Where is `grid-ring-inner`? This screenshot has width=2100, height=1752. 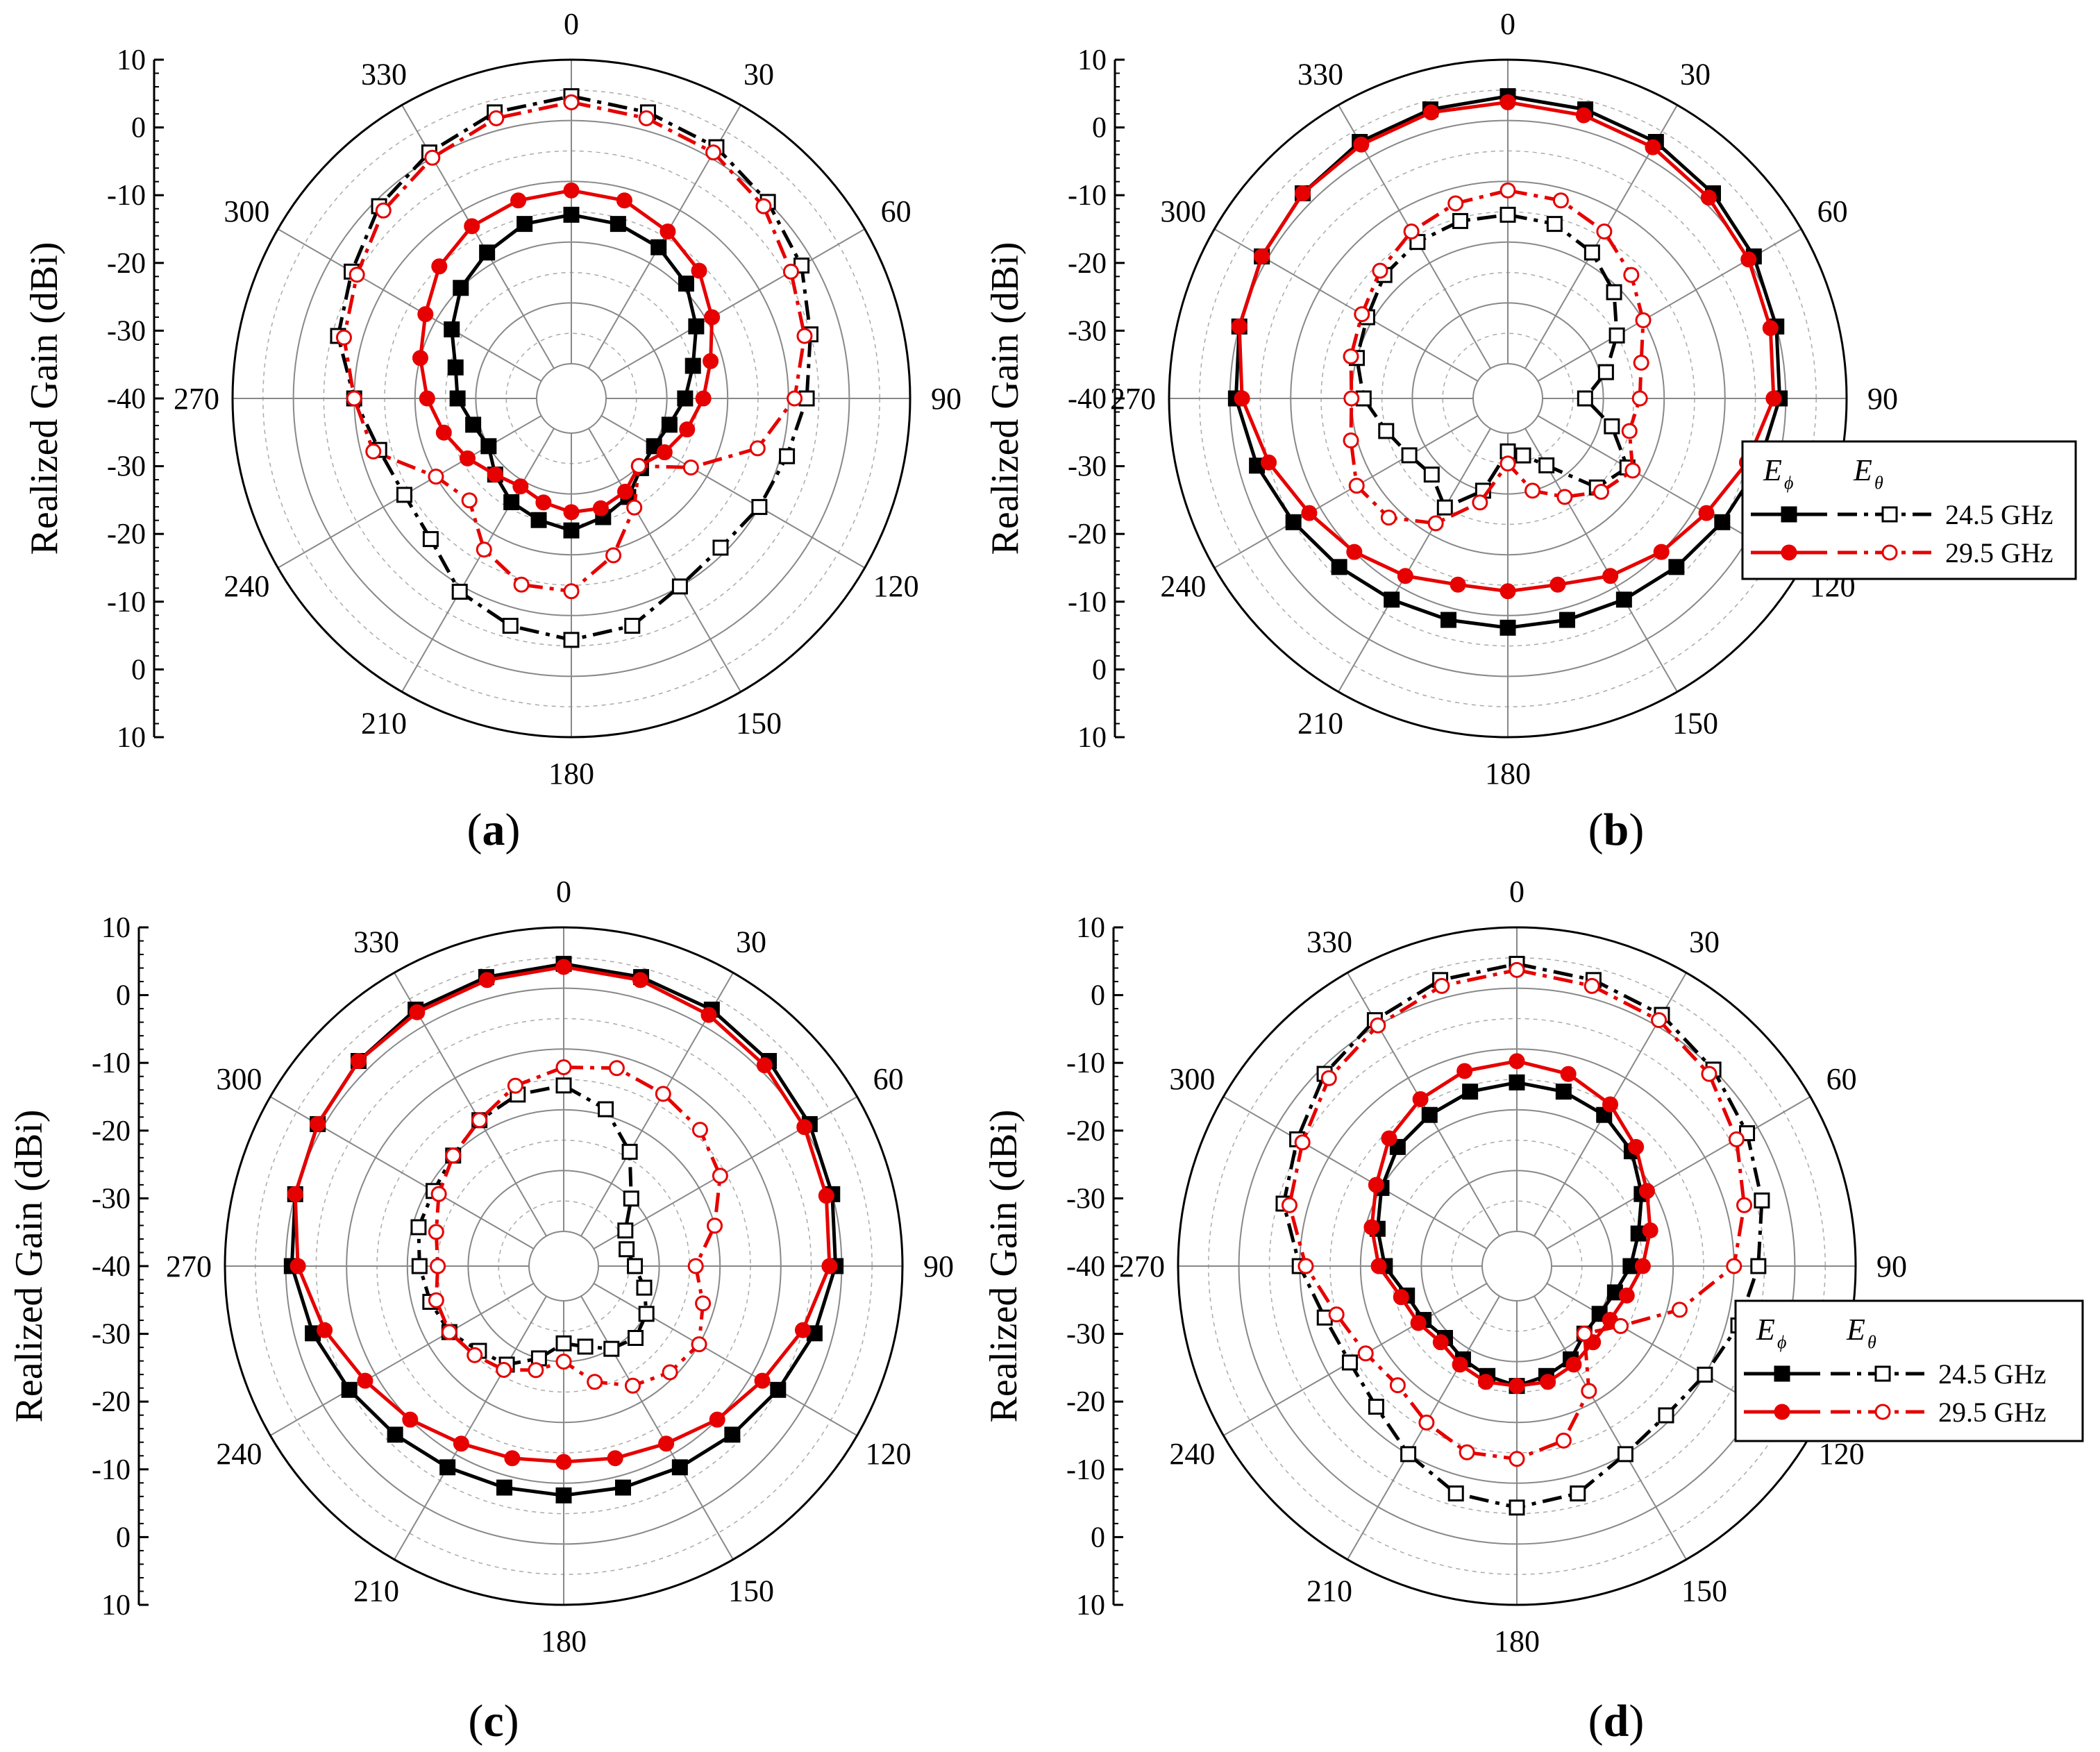 grid-ring-inner is located at coordinates (563, 1267).